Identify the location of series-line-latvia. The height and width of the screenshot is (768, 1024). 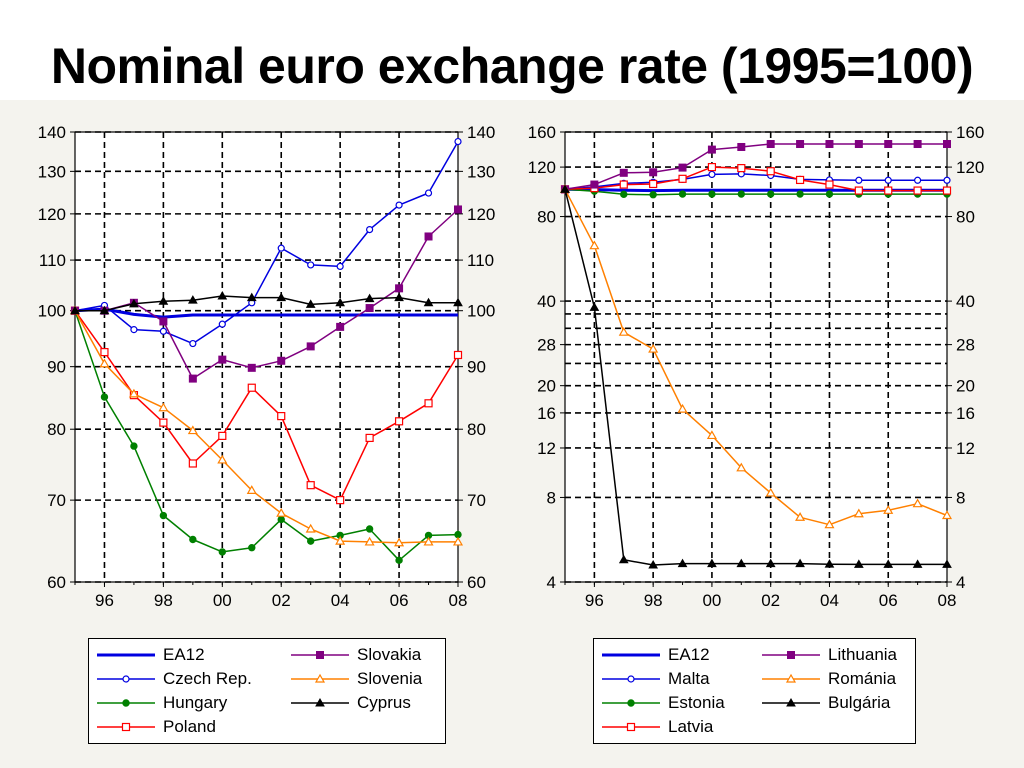
(755, 179).